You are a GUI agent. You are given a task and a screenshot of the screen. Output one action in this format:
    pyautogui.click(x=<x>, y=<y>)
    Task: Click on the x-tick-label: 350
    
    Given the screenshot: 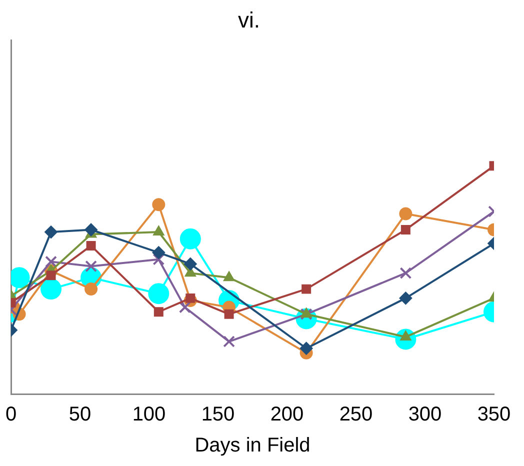 What is the action you would take?
    pyautogui.click(x=494, y=415)
    